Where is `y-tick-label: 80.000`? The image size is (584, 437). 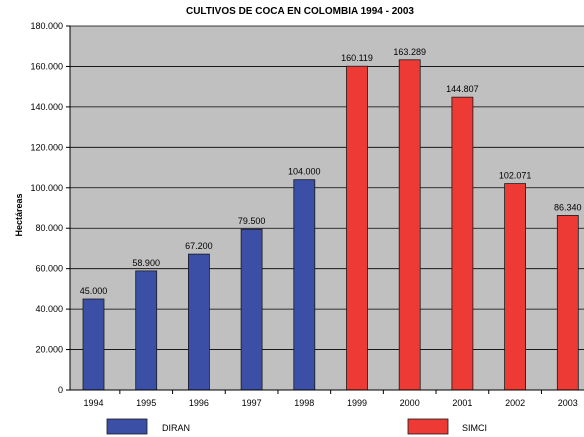 y-tick-label: 80.000 is located at coordinates (49, 228).